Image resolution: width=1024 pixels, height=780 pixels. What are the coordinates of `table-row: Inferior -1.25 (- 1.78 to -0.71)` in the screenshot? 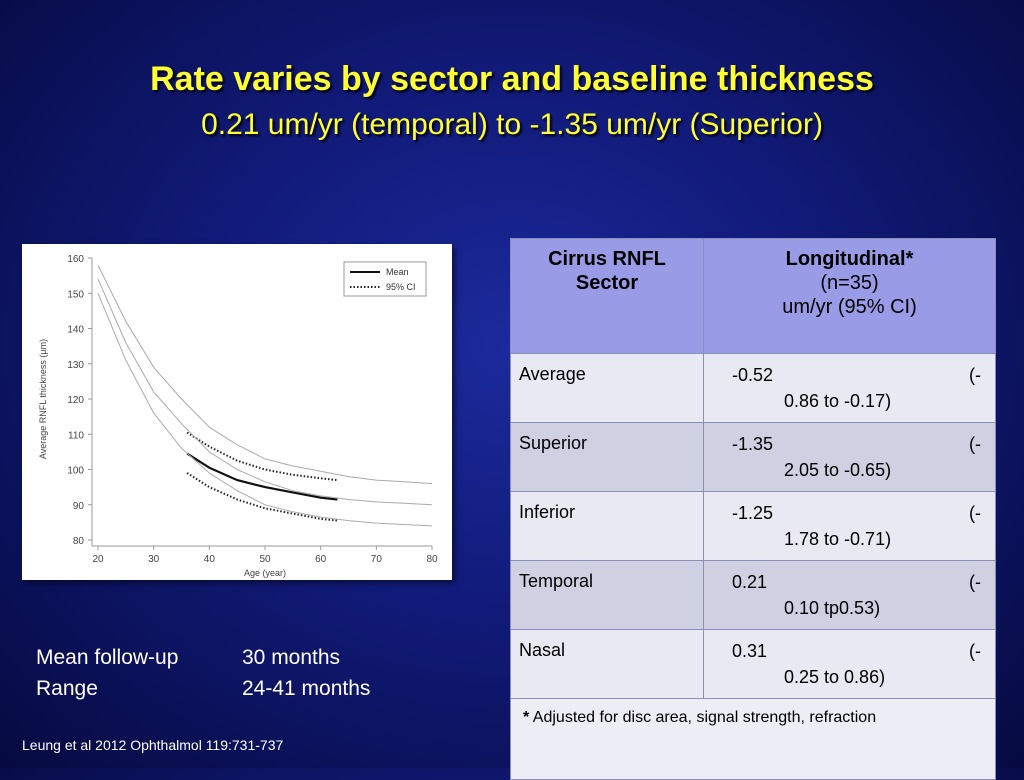 It's located at (753, 526).